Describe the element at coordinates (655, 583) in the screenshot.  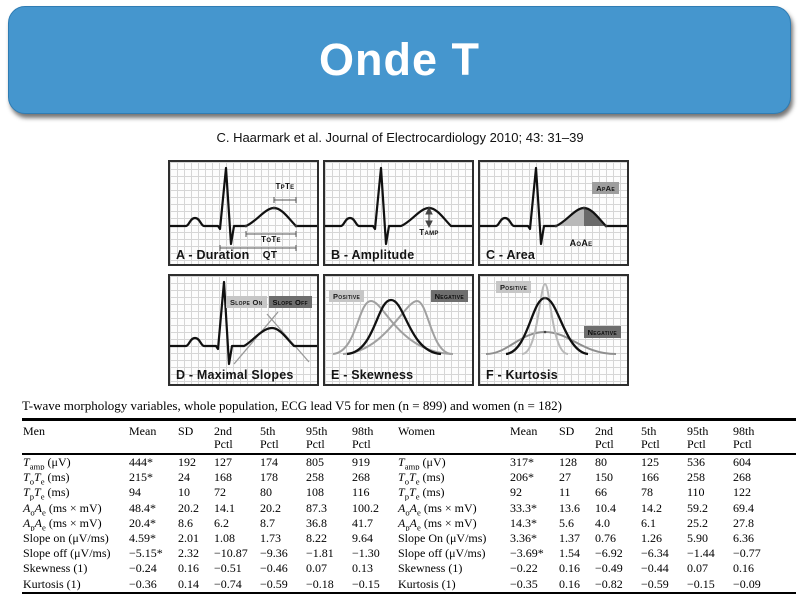
I see `value-cell: −0.59` at that location.